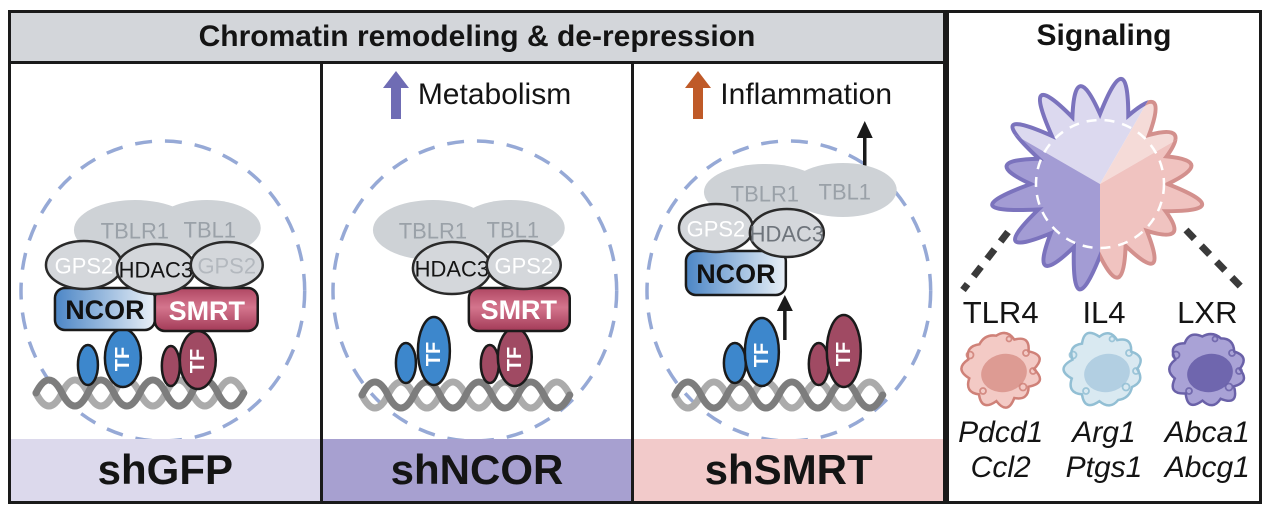 This screenshot has height=516, width=1269. What do you see at coordinates (1001, 432) in the screenshot?
I see `gene-label: Pdcd1` at bounding box center [1001, 432].